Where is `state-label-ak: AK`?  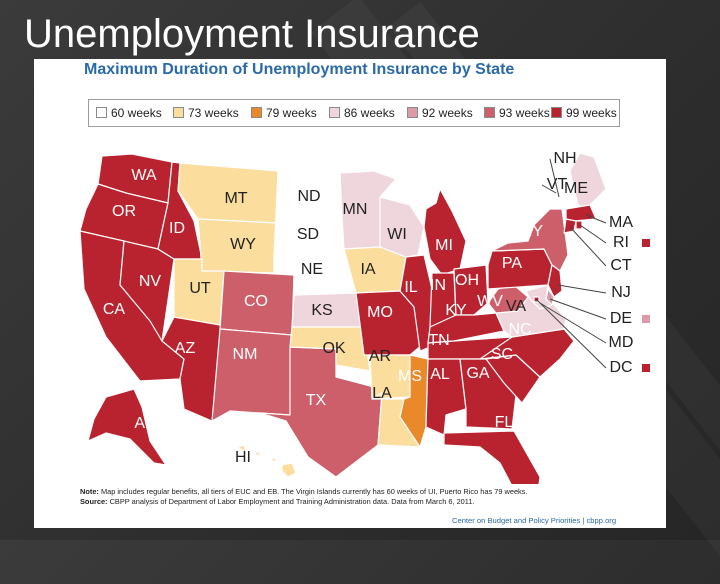
state-label-ak: AK is located at coordinates (145, 423).